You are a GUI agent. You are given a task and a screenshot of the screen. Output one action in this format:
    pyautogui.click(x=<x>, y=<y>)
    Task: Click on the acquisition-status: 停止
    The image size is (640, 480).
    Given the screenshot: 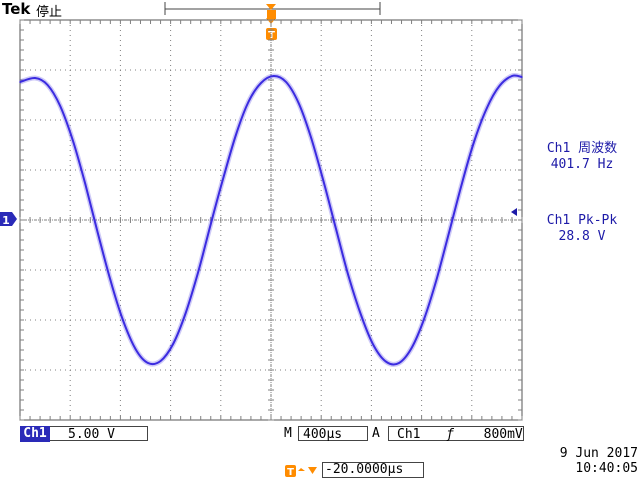 What is the action you would take?
    pyautogui.click(x=49, y=12)
    